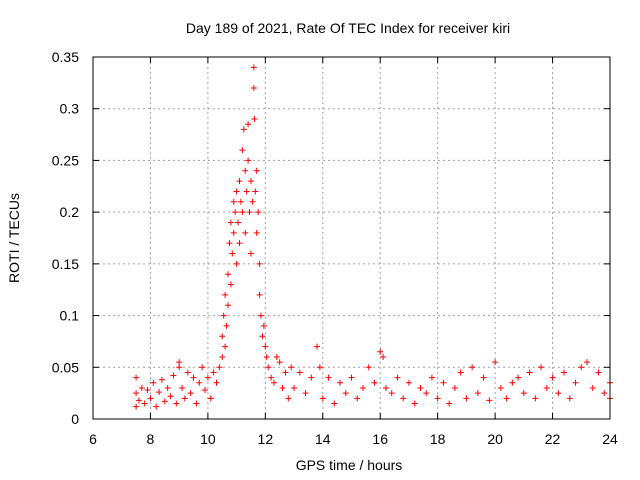 This screenshot has width=640, height=480. Describe the element at coordinates (75, 419) in the screenshot. I see `y-tick-label: 0` at that location.